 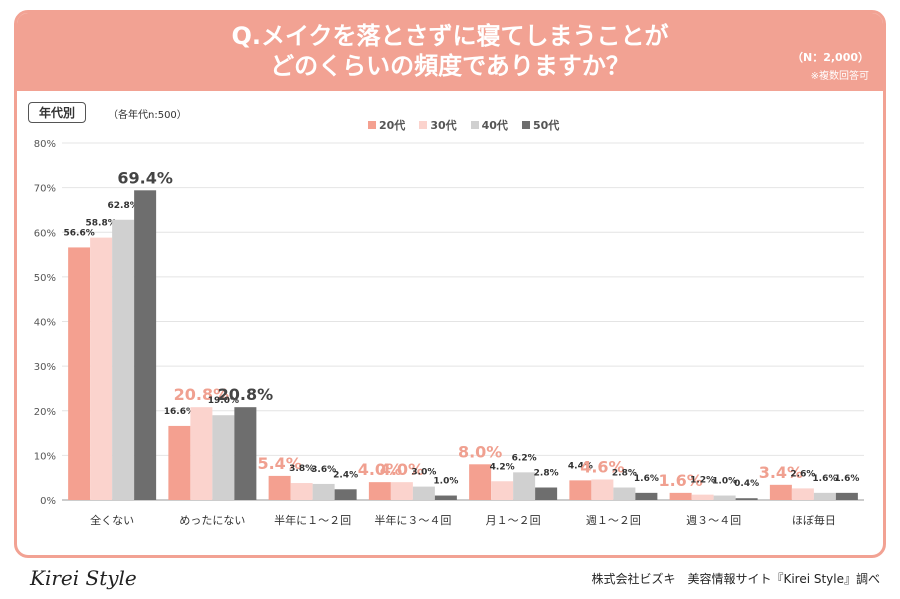 What do you see at coordinates (824, 479) in the screenshot?
I see `data-label-7-2: 1.6%` at bounding box center [824, 479].